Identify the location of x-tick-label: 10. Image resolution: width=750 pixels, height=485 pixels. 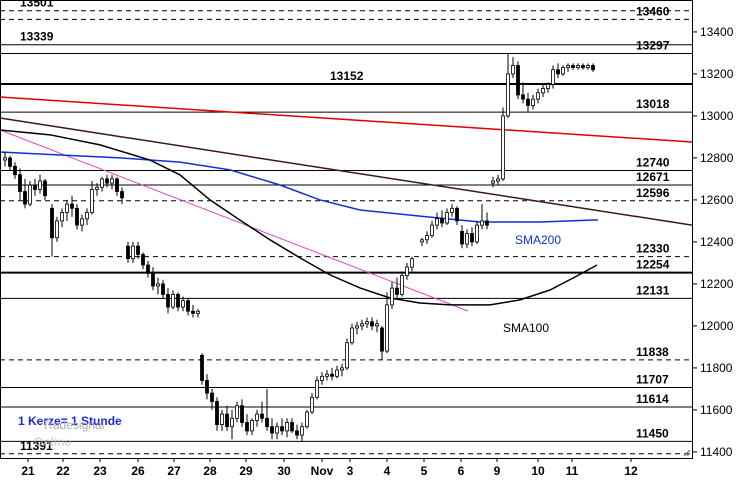
(538, 471).